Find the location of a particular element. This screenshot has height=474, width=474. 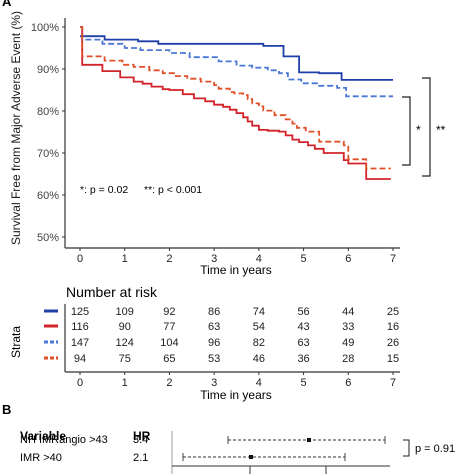

strata-label: Strata is located at coordinates (16, 342).